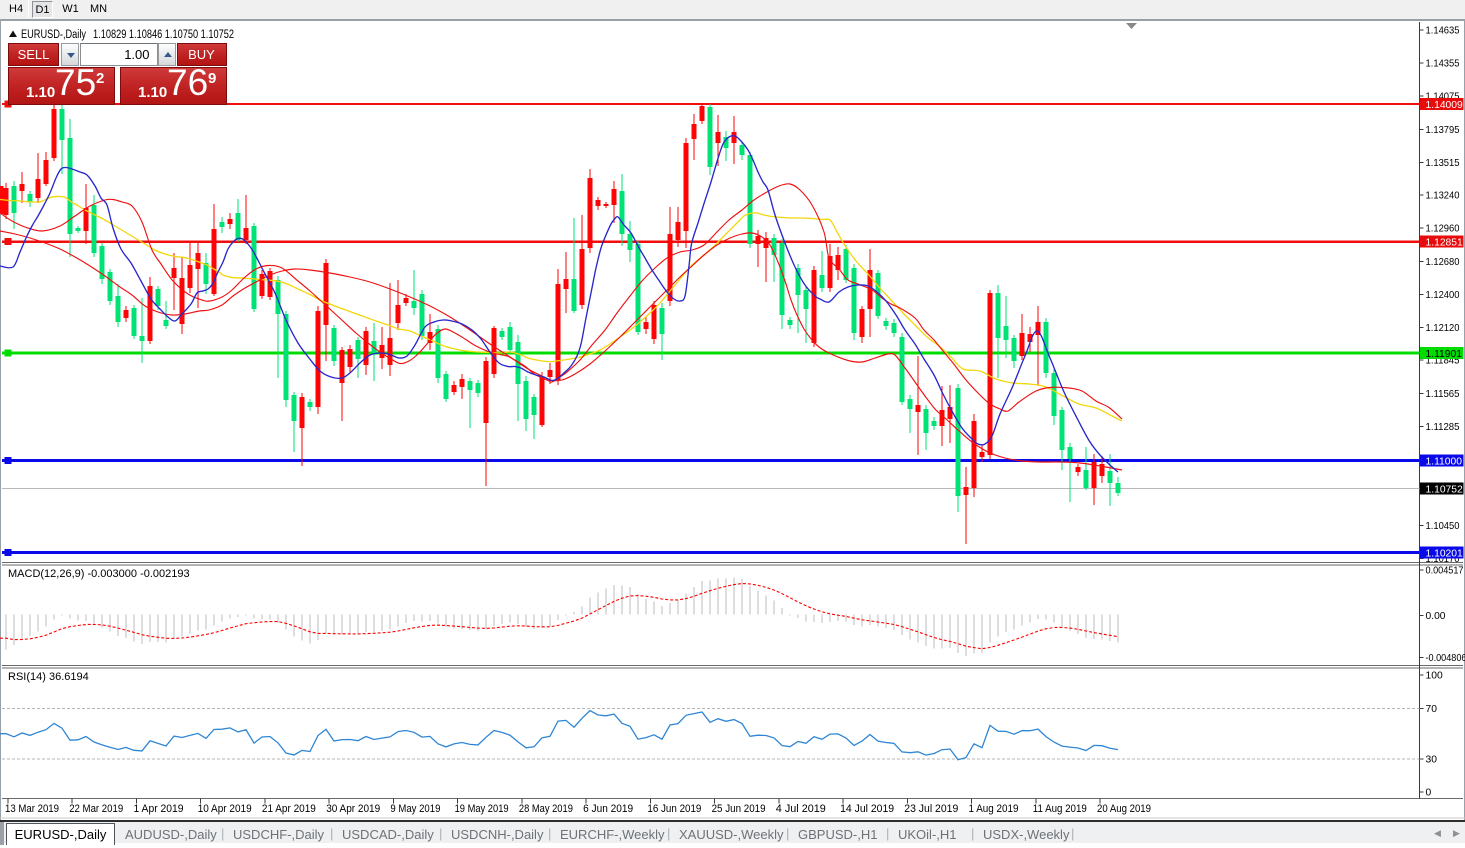 The height and width of the screenshot is (848, 1465). What do you see at coordinates (739, 809) in the screenshot?
I see `svg-text: 25 Jun 2019` at bounding box center [739, 809].